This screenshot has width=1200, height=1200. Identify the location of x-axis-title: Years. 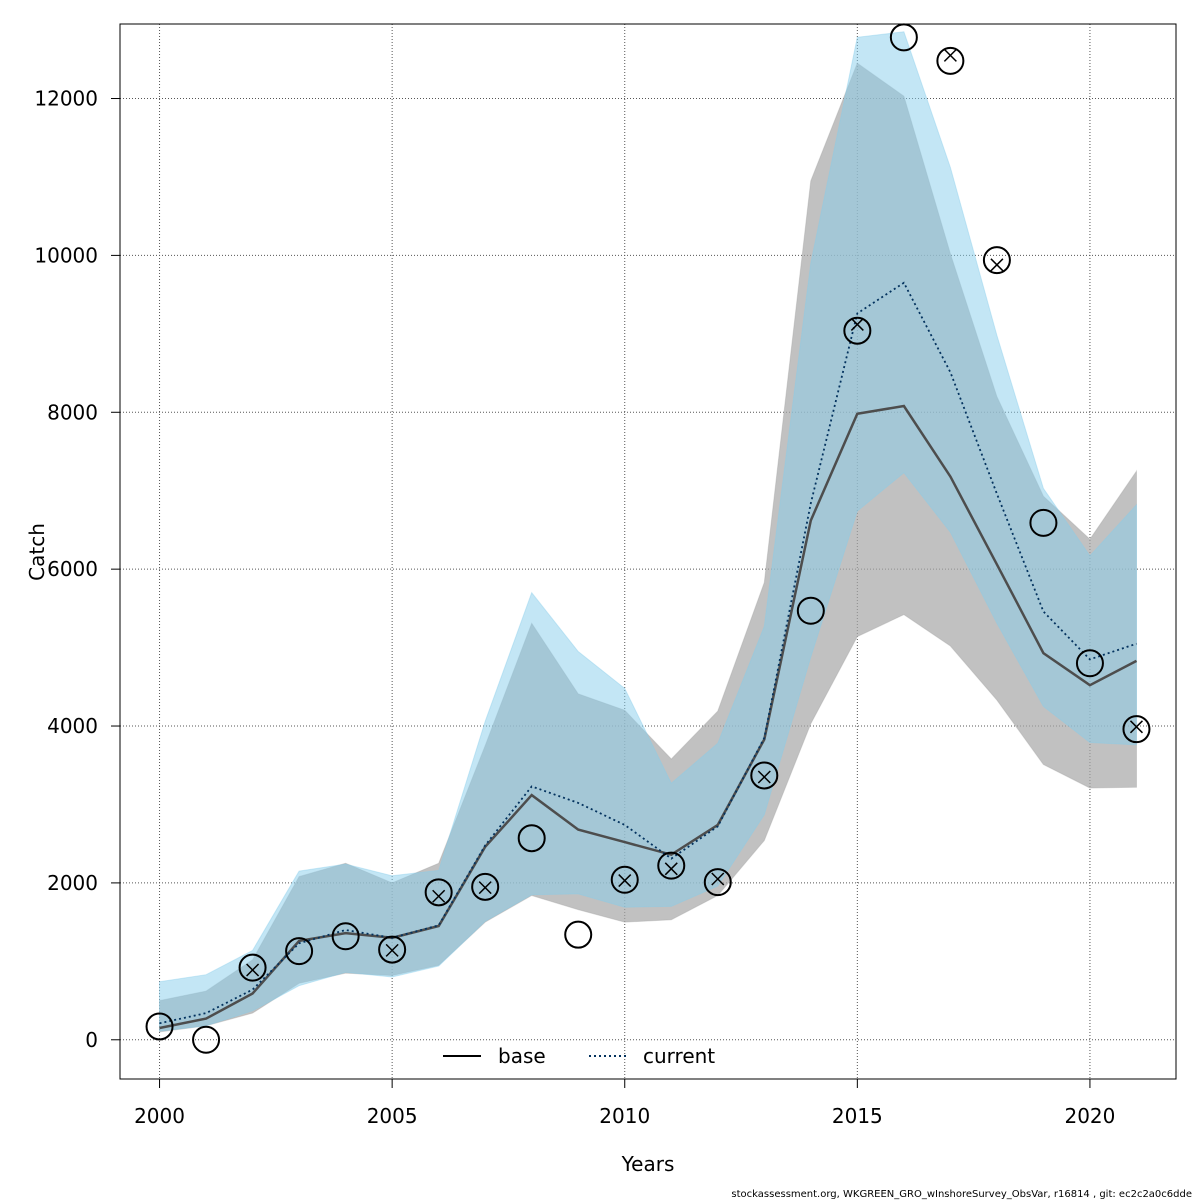
(648, 1164).